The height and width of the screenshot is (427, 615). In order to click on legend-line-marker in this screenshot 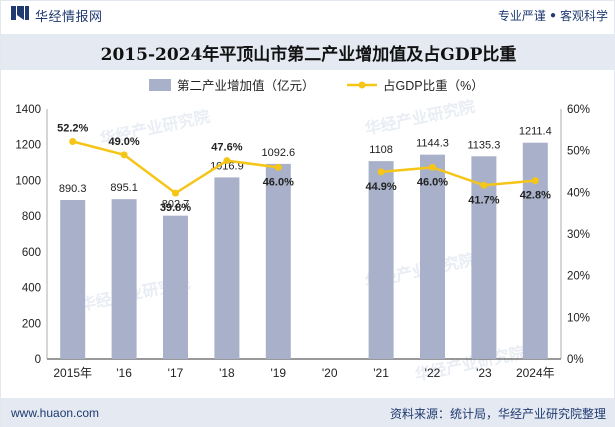, I will do `click(362, 85)`.